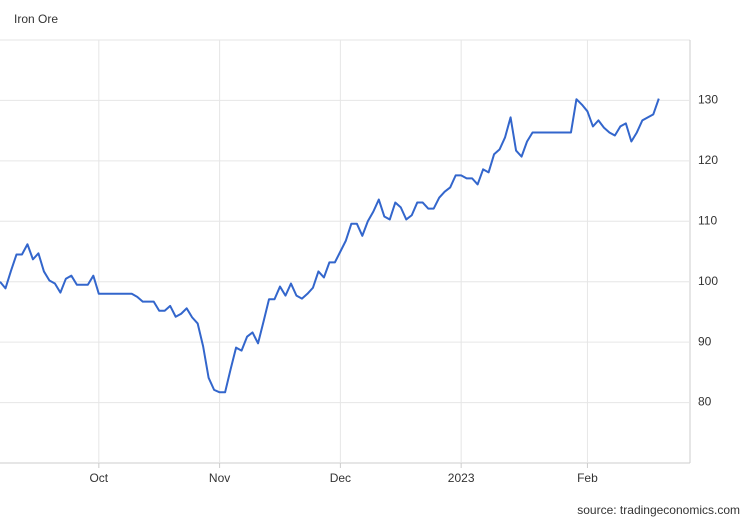  I want to click on y-tick-label: 120, so click(708, 160).